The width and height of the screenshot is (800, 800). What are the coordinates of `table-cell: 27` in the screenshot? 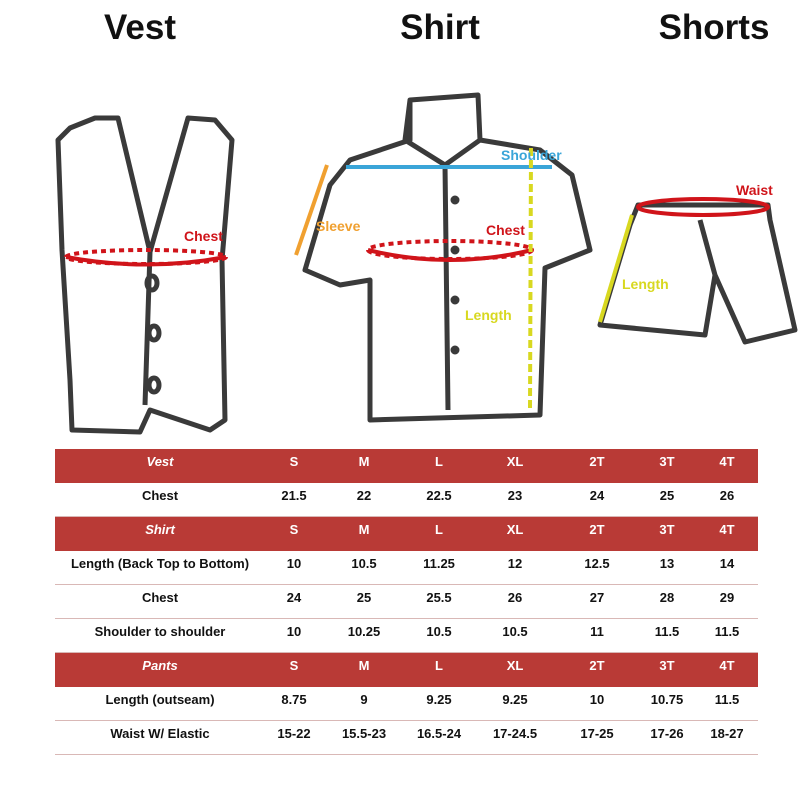 It's located at (597, 597).